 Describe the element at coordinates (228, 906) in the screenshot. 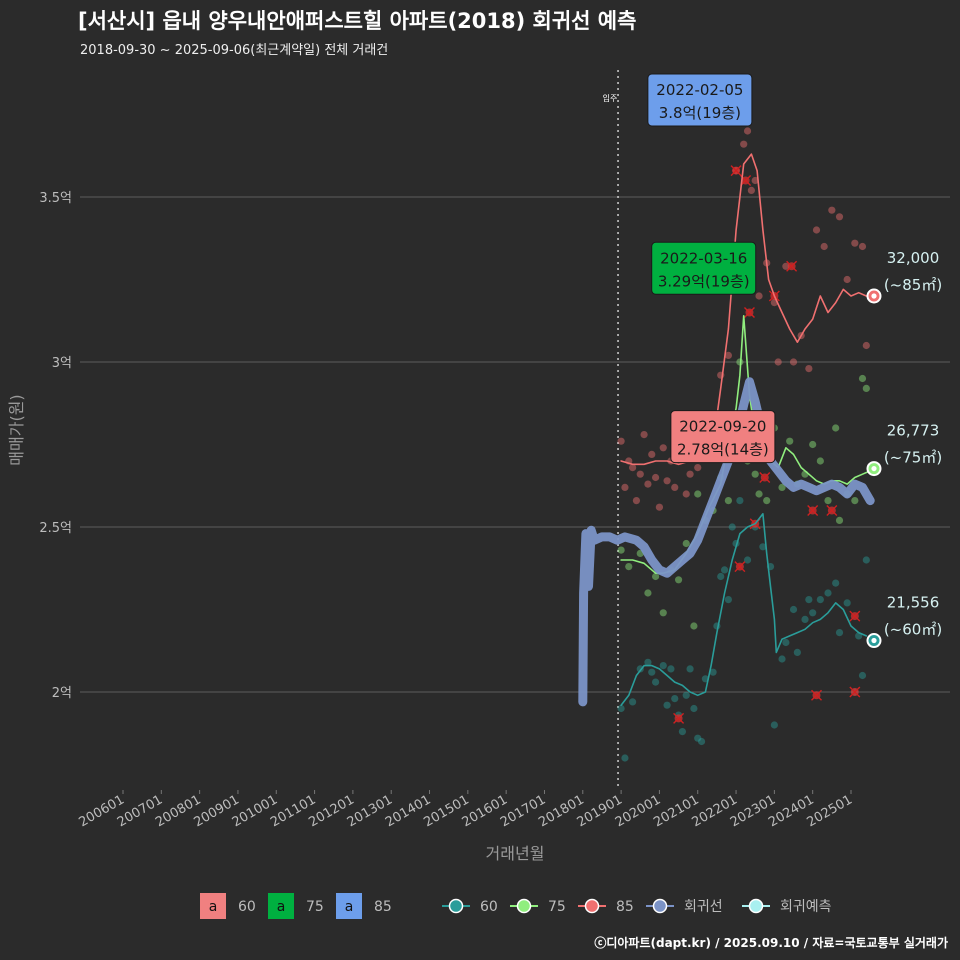

I see `legend-box-item-60: a 60` at that location.